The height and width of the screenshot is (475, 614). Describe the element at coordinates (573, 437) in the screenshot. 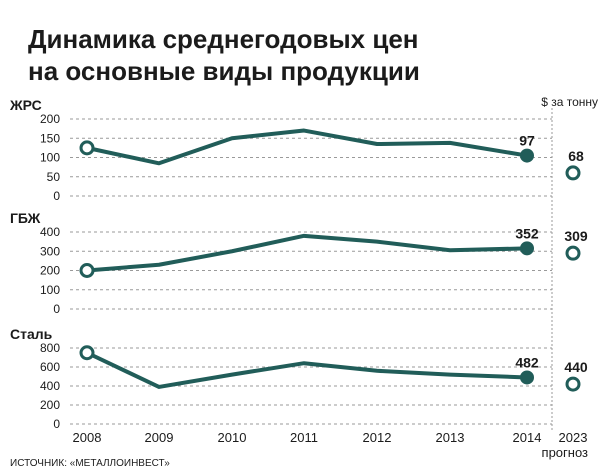

I see `x-tick-label: 2023` at that location.